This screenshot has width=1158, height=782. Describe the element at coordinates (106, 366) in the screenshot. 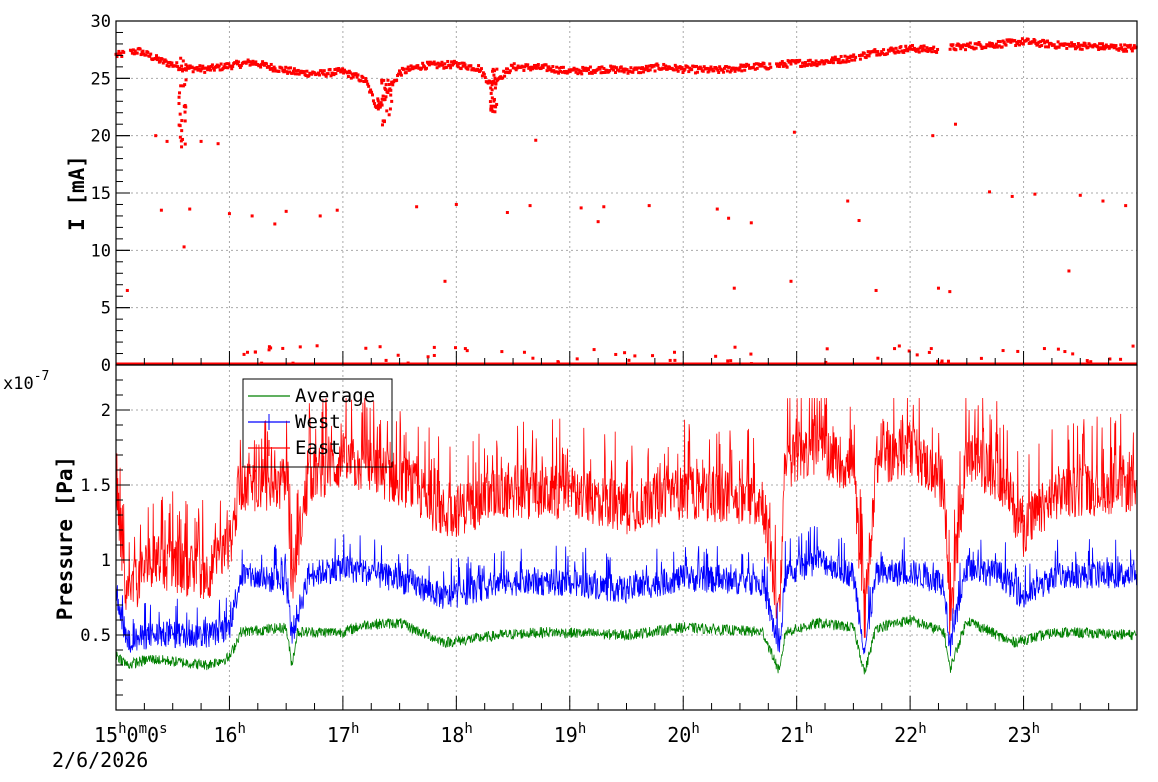

I see `current-y-tick-label: 0` at that location.